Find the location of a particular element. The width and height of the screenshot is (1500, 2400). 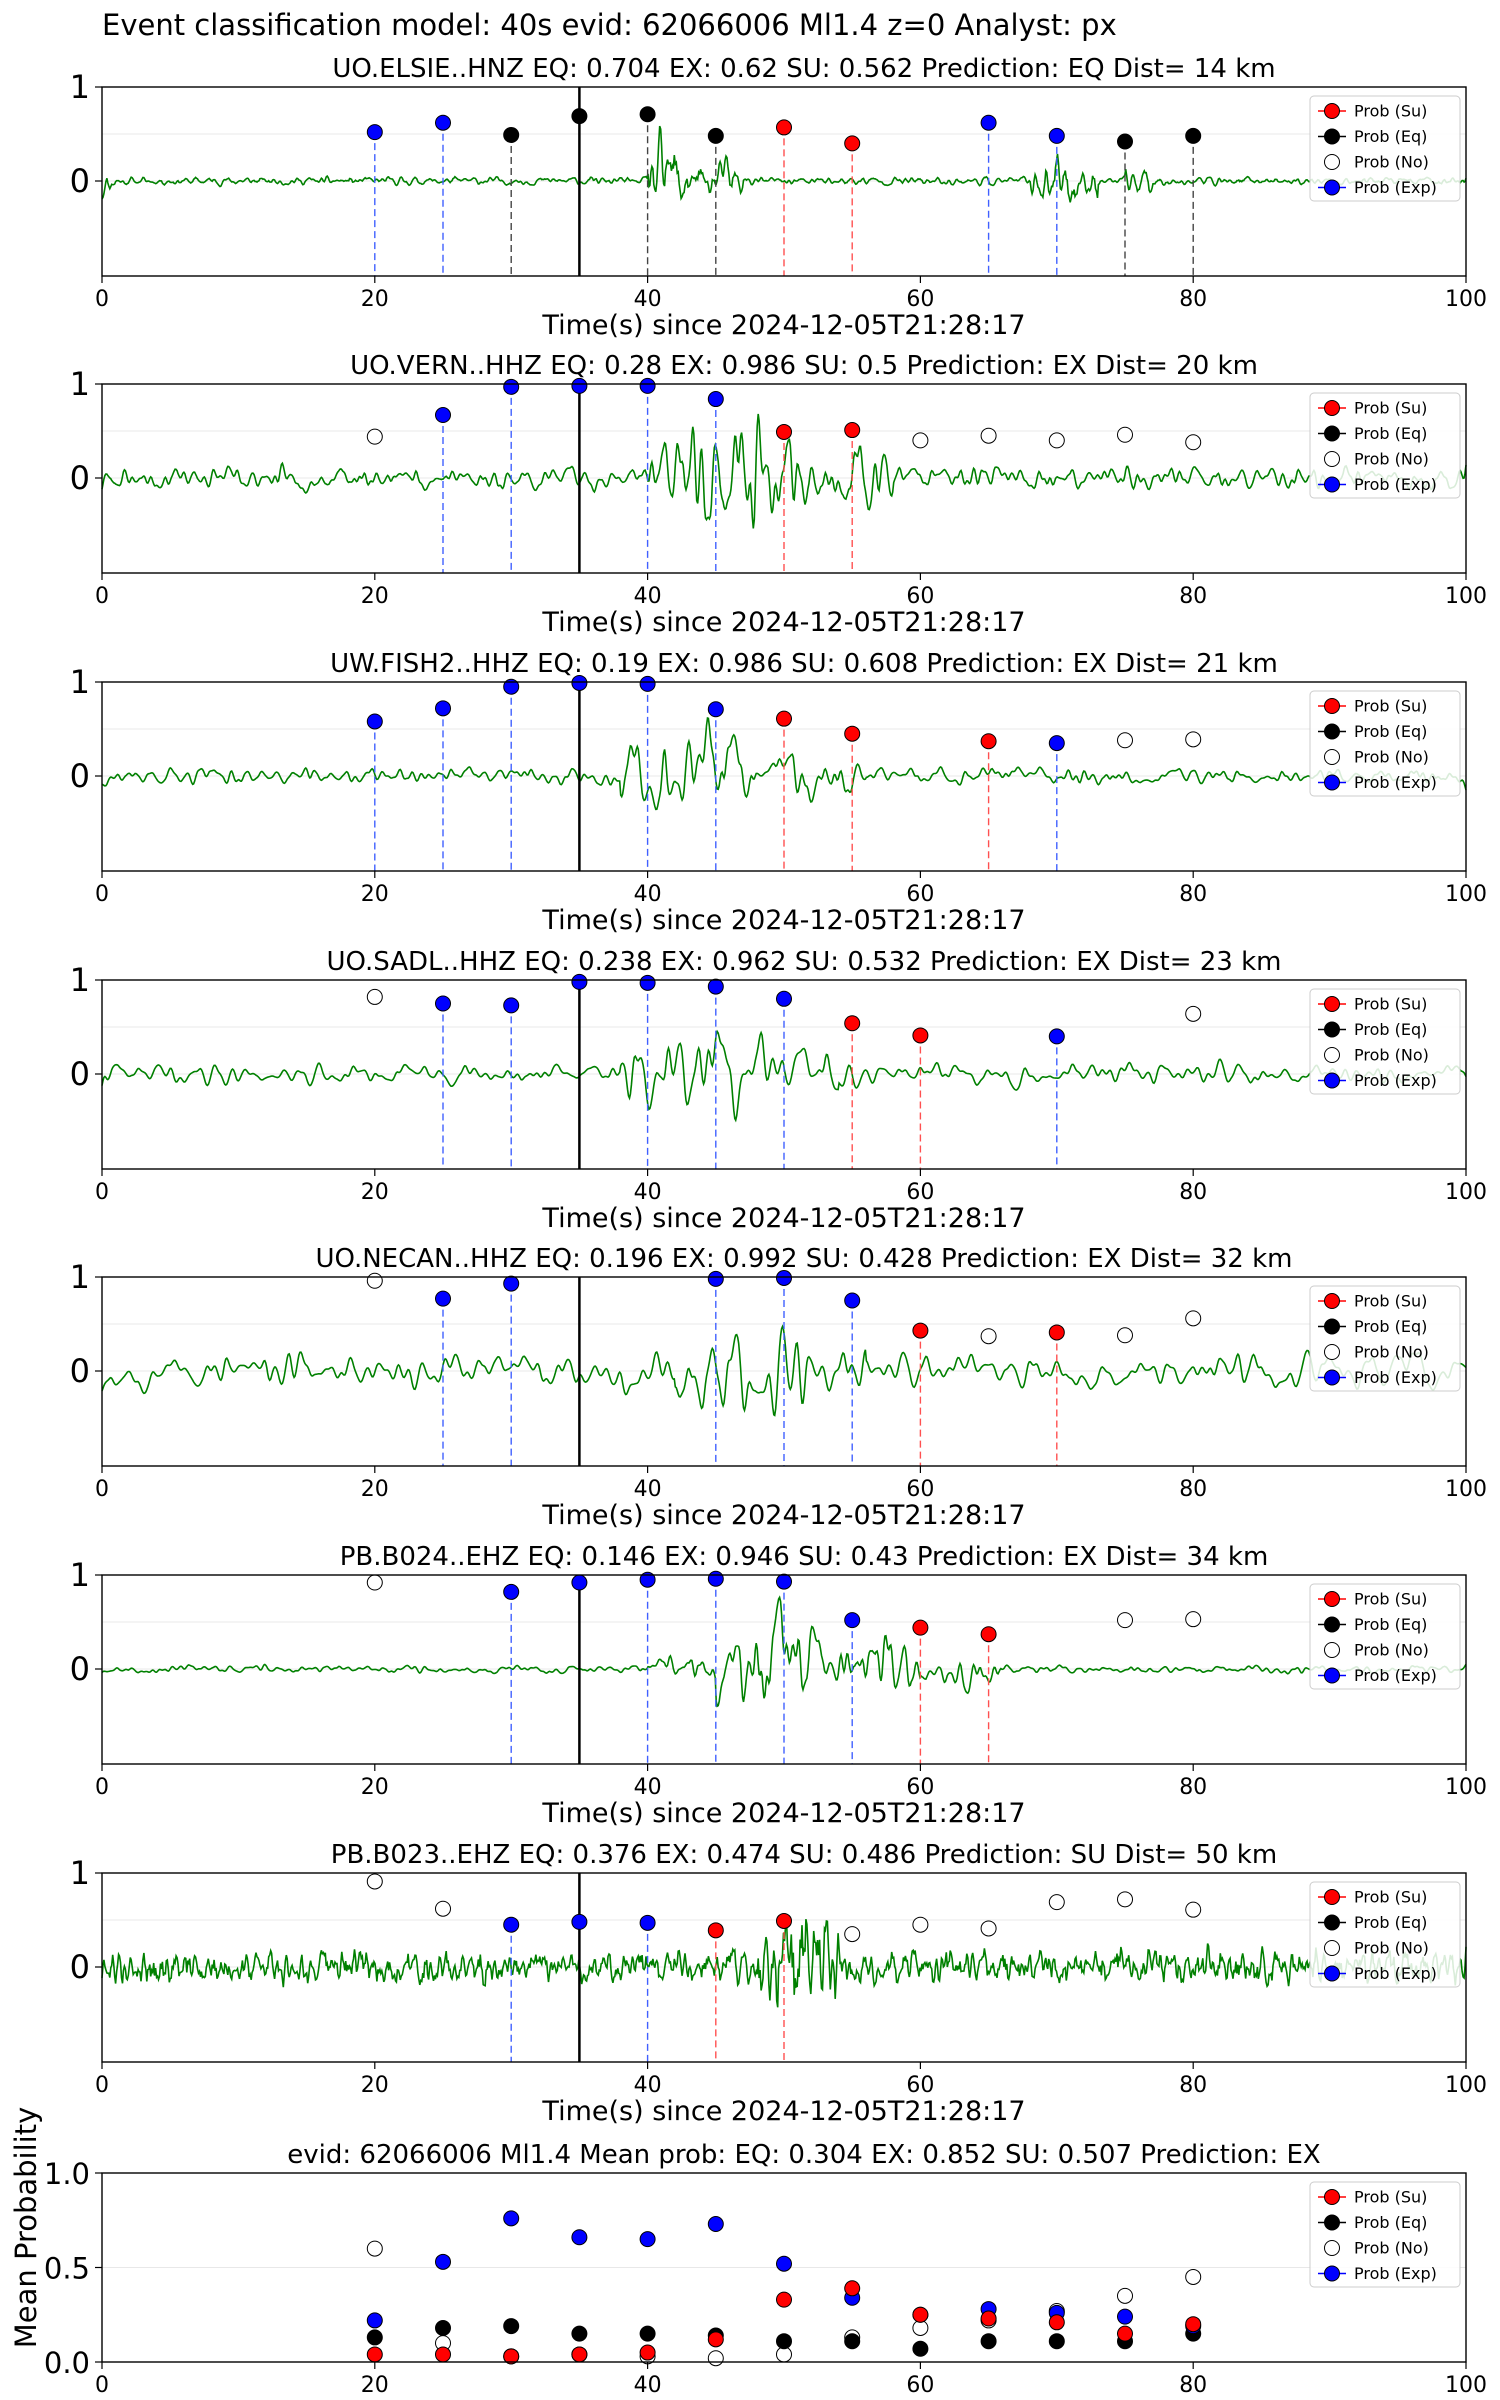

mean-prob-point-eq is located at coordinates (511, 2326).